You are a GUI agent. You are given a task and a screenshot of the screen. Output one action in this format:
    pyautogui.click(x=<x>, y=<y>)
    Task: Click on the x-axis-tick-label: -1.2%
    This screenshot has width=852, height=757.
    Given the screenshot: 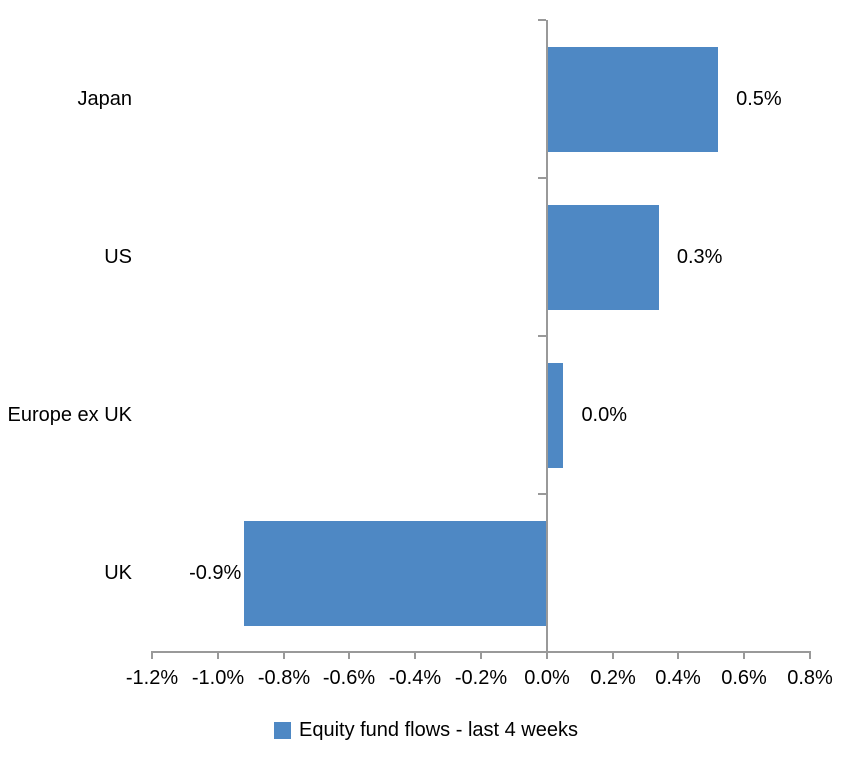 What is the action you would take?
    pyautogui.click(x=152, y=678)
    